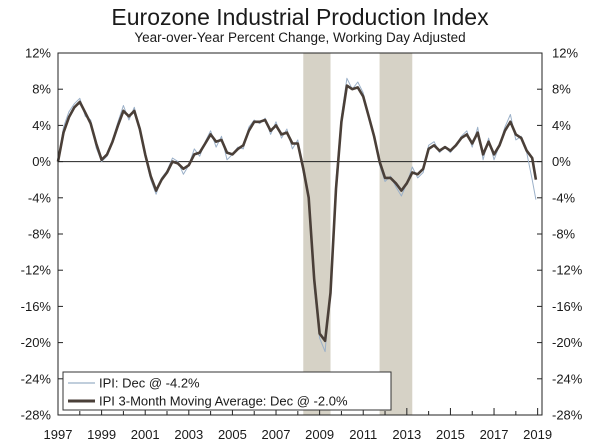 The image size is (600, 448). Describe the element at coordinates (40, 197) in the screenshot. I see `left-y-tick-label: -4%` at that location.